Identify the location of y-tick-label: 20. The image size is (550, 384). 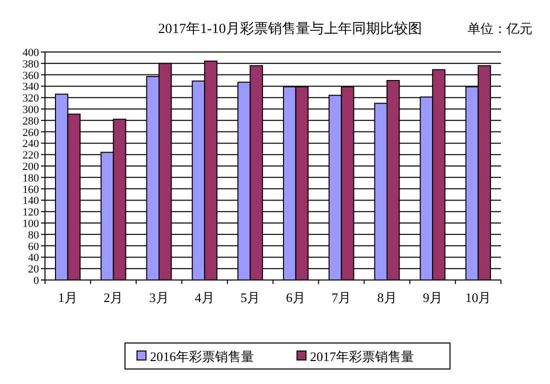
(34, 270).